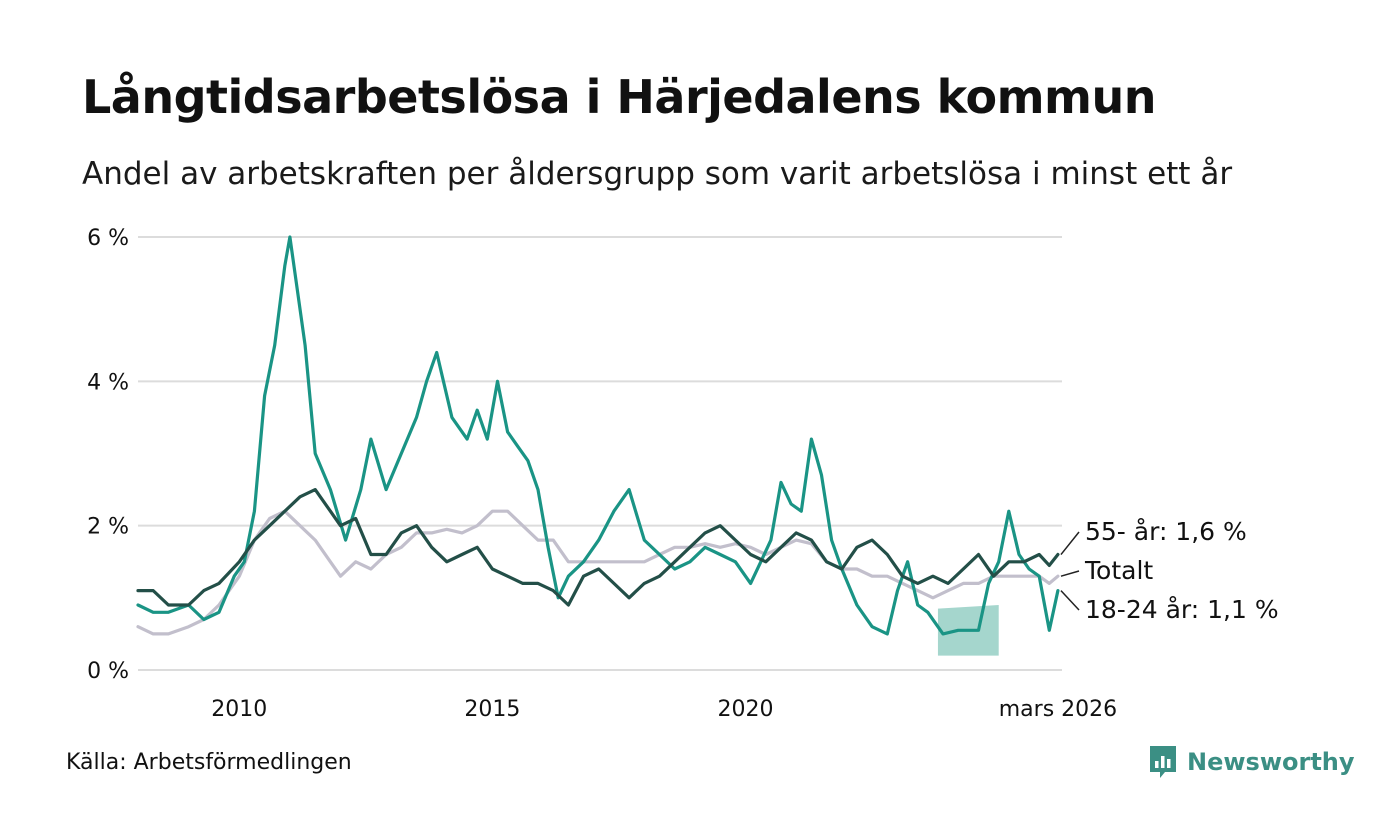  Describe the element at coordinates (108, 527) in the screenshot. I see `y-tick-label: 2 %` at that location.